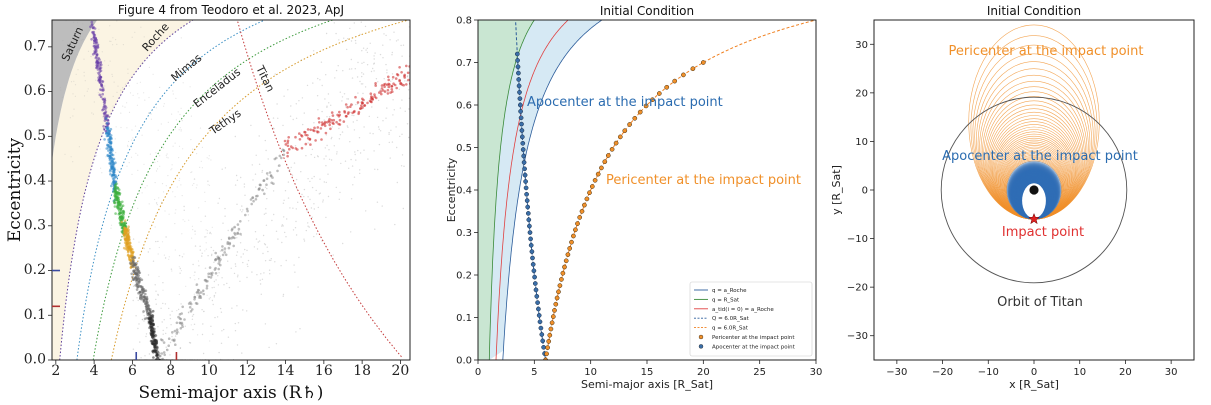 Image resolution: width=1211 pixels, height=405 pixels. What do you see at coordinates (816, 372) in the screenshot?
I see `x-tick-label: 30` at bounding box center [816, 372].